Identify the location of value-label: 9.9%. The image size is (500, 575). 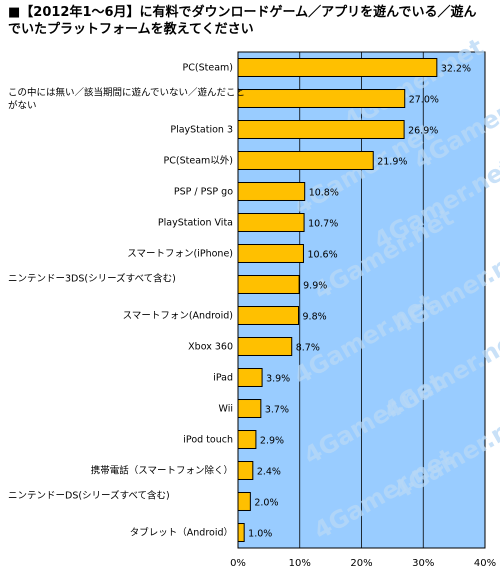
(315, 286).